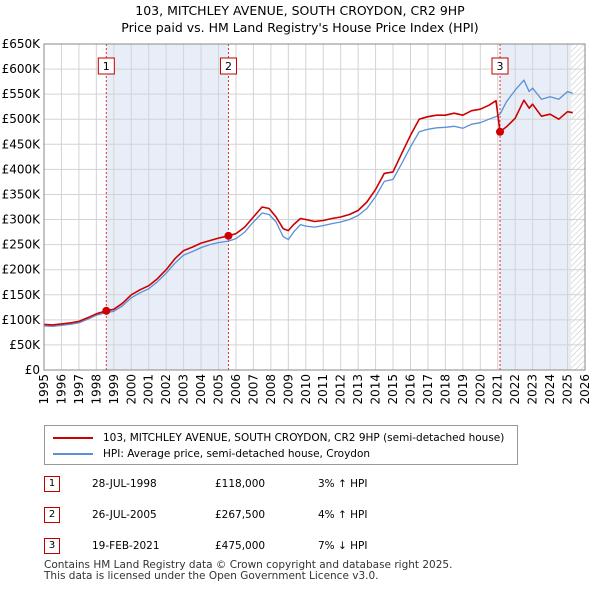 The width and height of the screenshot is (600, 590). What do you see at coordinates (236, 389) in the screenshot?
I see `x-tick-label: 2006` at bounding box center [236, 389].